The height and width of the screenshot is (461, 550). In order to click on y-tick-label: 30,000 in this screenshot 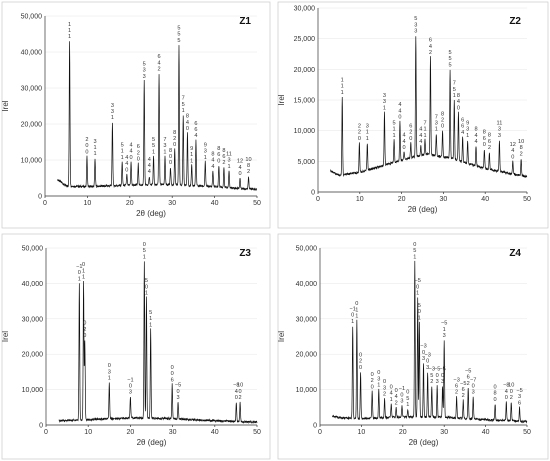, I will do `click(307, 319)`.